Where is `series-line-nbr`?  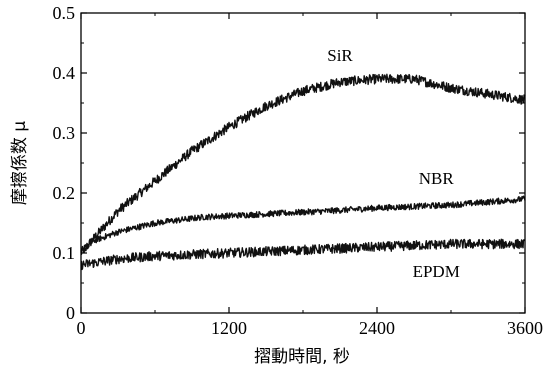
series-line-nbr is located at coordinates (303, 224).